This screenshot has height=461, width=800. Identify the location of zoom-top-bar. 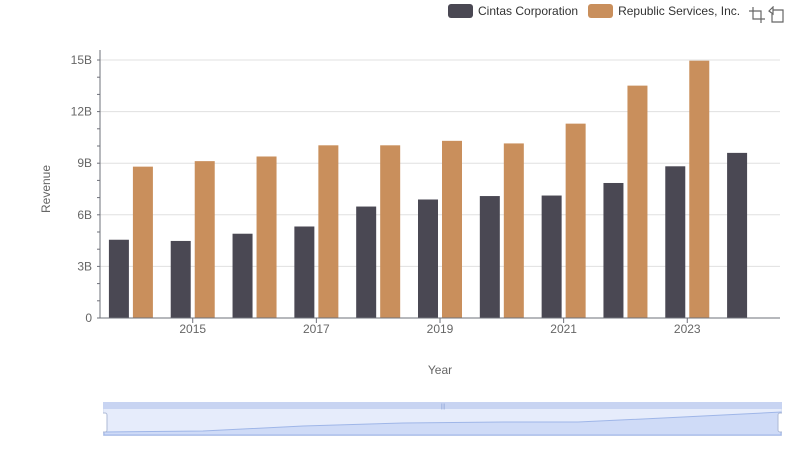
(442, 405).